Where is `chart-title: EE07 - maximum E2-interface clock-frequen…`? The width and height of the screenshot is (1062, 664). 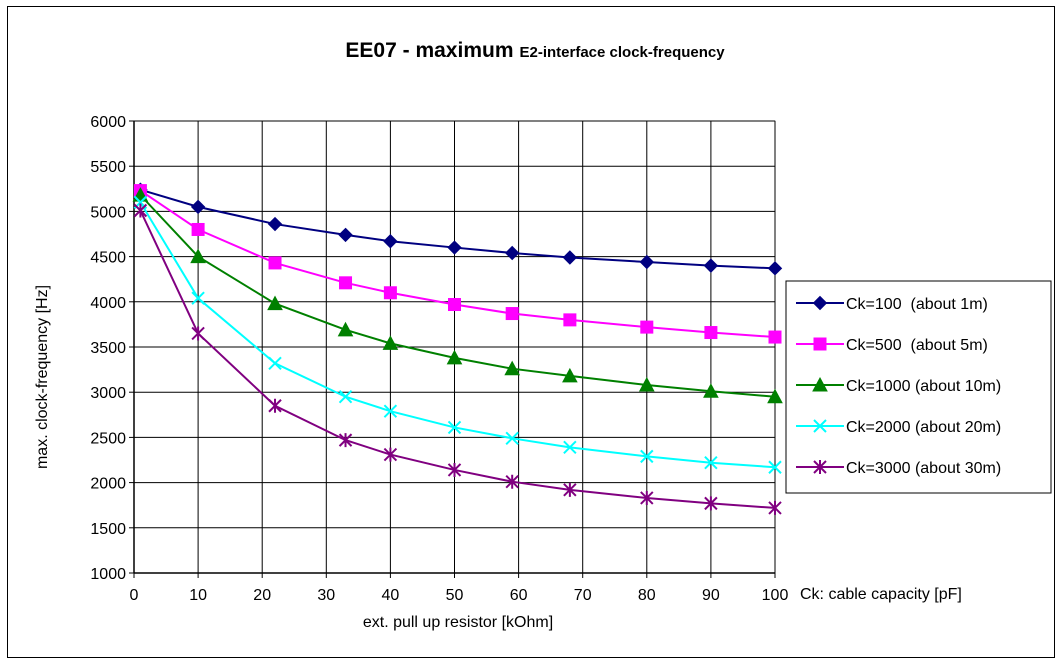
chart-title: EE07 - maximum E2-interface clock-frequen… is located at coordinates (535, 50).